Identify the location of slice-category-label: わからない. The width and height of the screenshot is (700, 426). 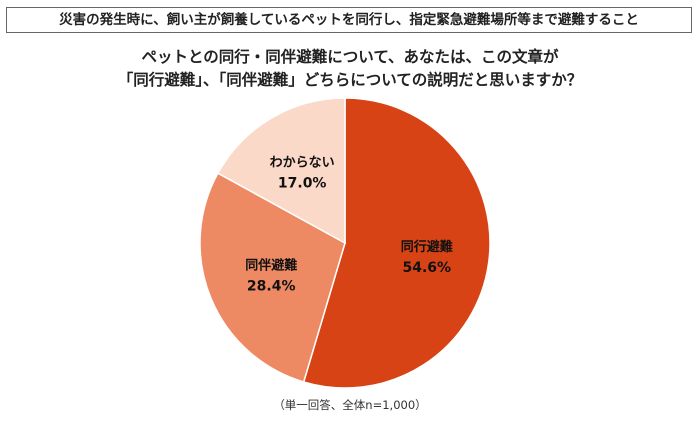
(302, 163).